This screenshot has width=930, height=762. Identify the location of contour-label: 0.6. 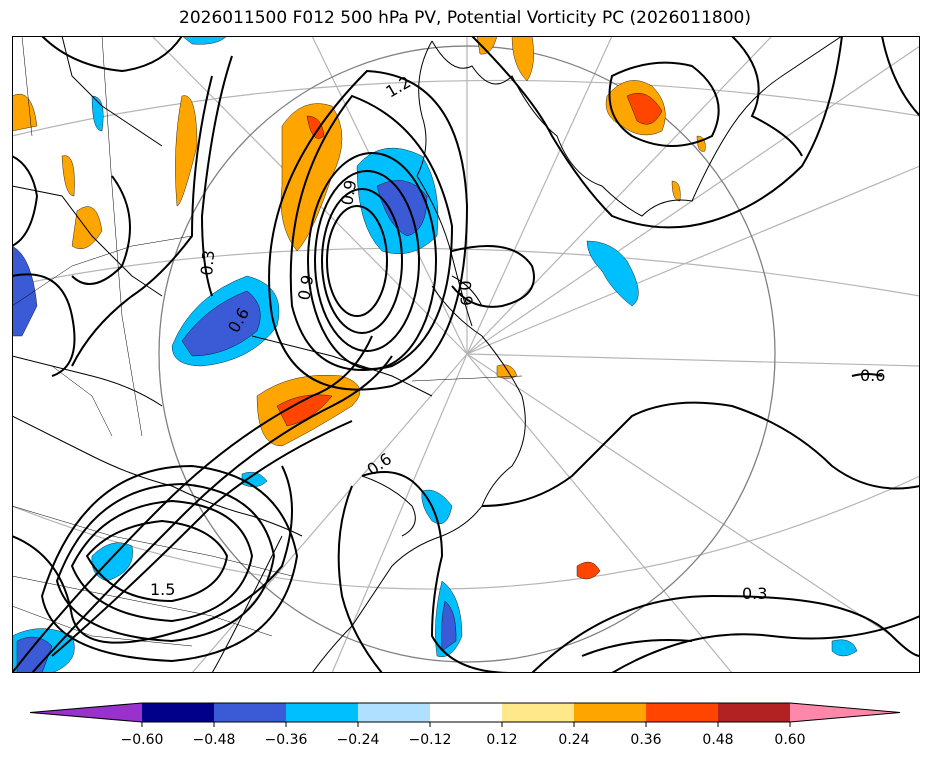
(872, 375).